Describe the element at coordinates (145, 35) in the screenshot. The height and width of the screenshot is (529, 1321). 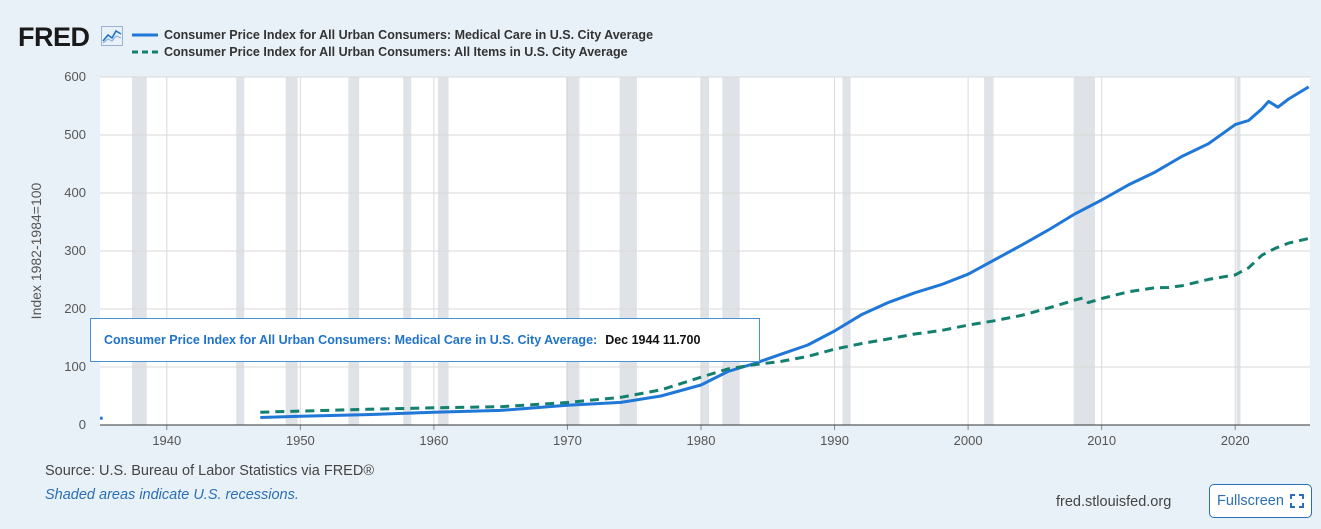
I see `legend-line-solid-icon` at that location.